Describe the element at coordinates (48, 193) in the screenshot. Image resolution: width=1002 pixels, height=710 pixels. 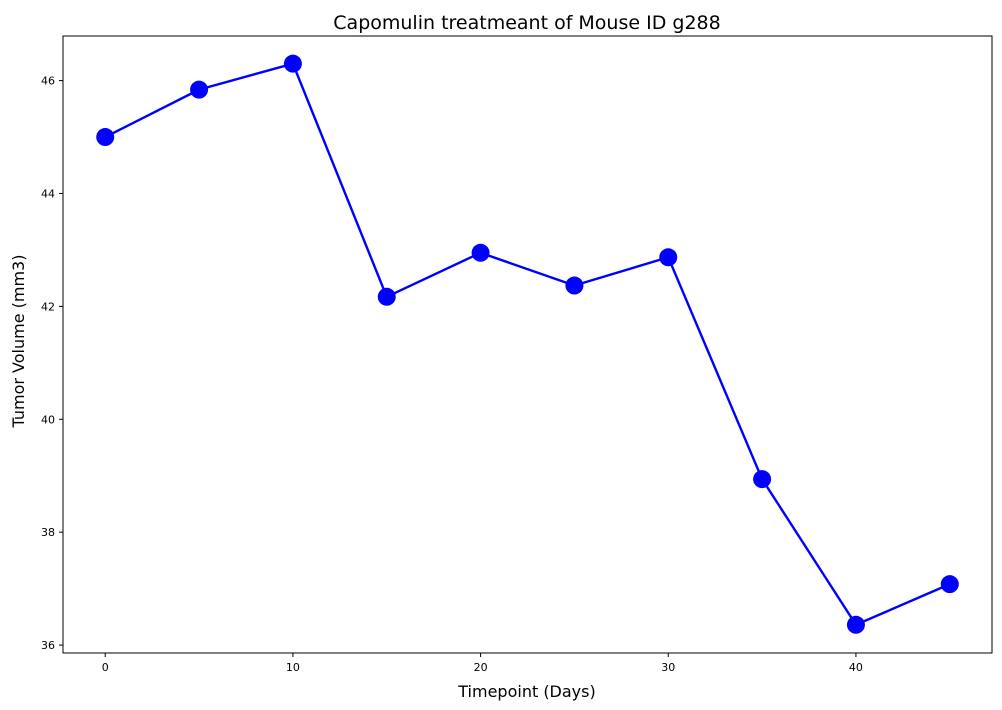
I see `y-tick-label: 44` at that location.